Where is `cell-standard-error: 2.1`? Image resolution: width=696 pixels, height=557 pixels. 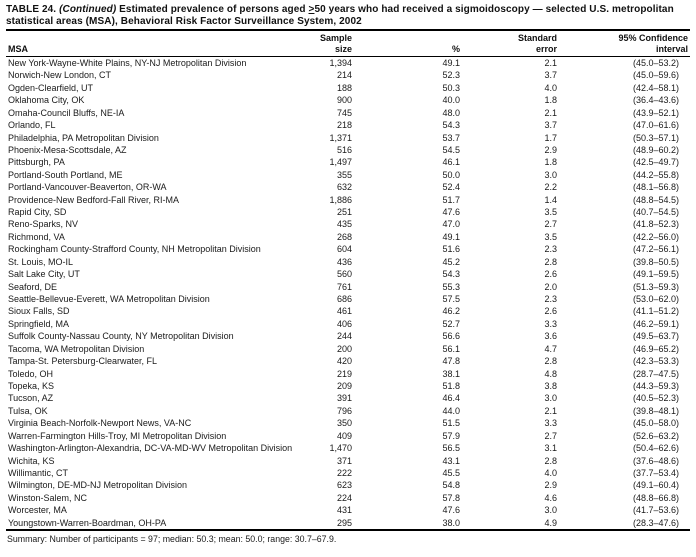 cell-standard-error: 2.1 is located at coordinates (550, 63).